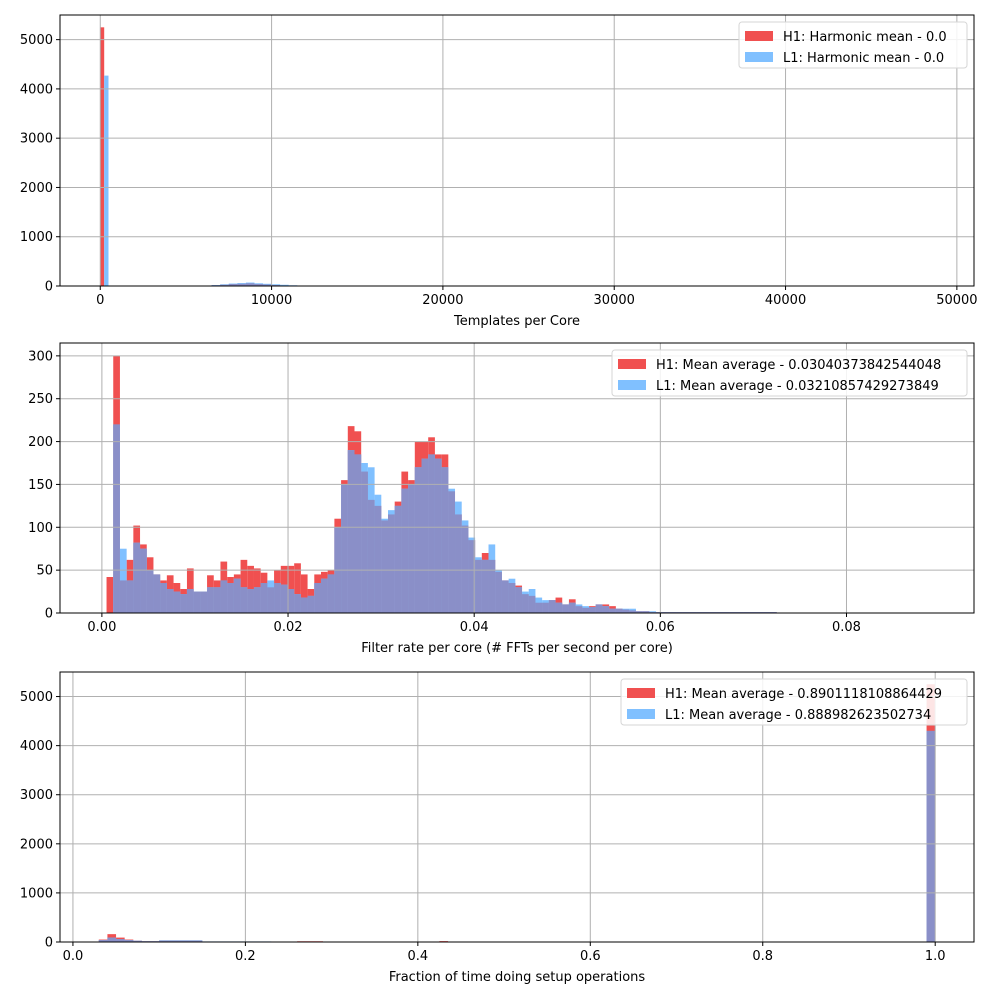 The width and height of the screenshot is (1000, 1000). What do you see at coordinates (271, 300) in the screenshot?
I see `x-tick-label: 10000` at bounding box center [271, 300].